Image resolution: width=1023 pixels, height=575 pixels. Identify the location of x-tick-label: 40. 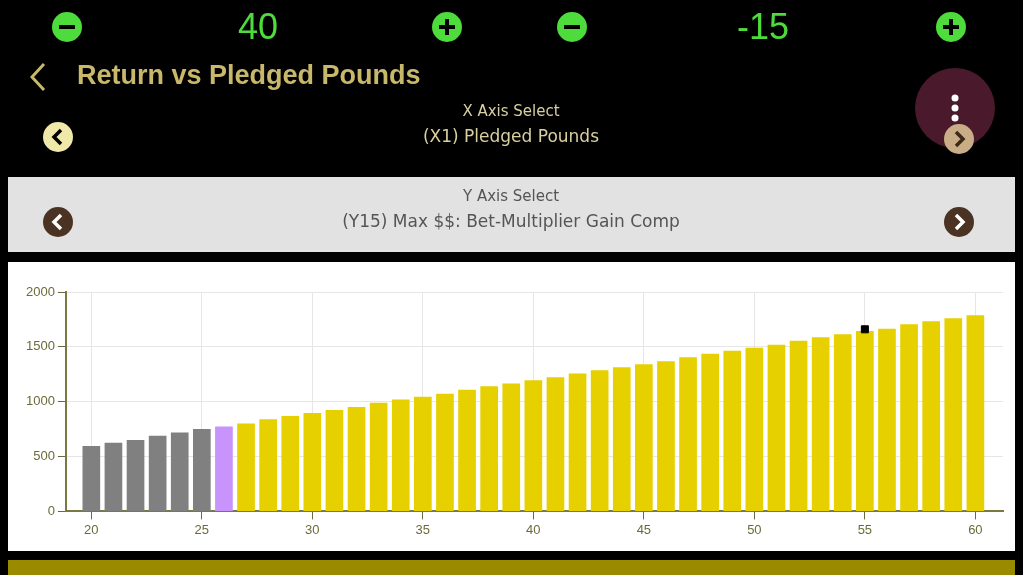
(533, 529).